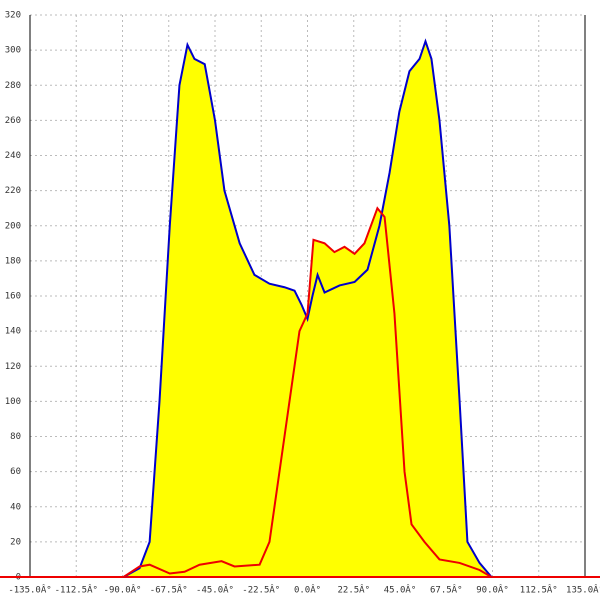 The width and height of the screenshot is (600, 600). I want to click on y-tick-label: 300, so click(13, 51).